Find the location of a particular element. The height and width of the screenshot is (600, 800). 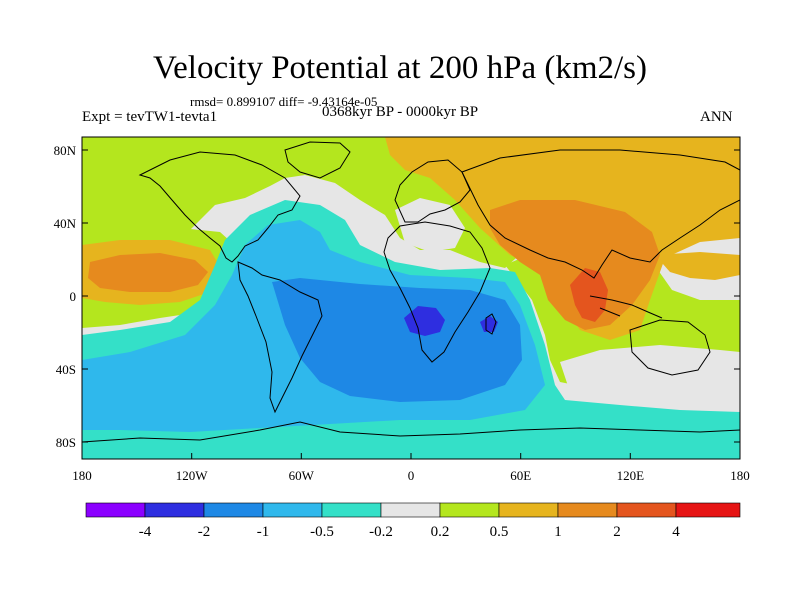

lat-label-40n: 40N is located at coordinates (65, 223).